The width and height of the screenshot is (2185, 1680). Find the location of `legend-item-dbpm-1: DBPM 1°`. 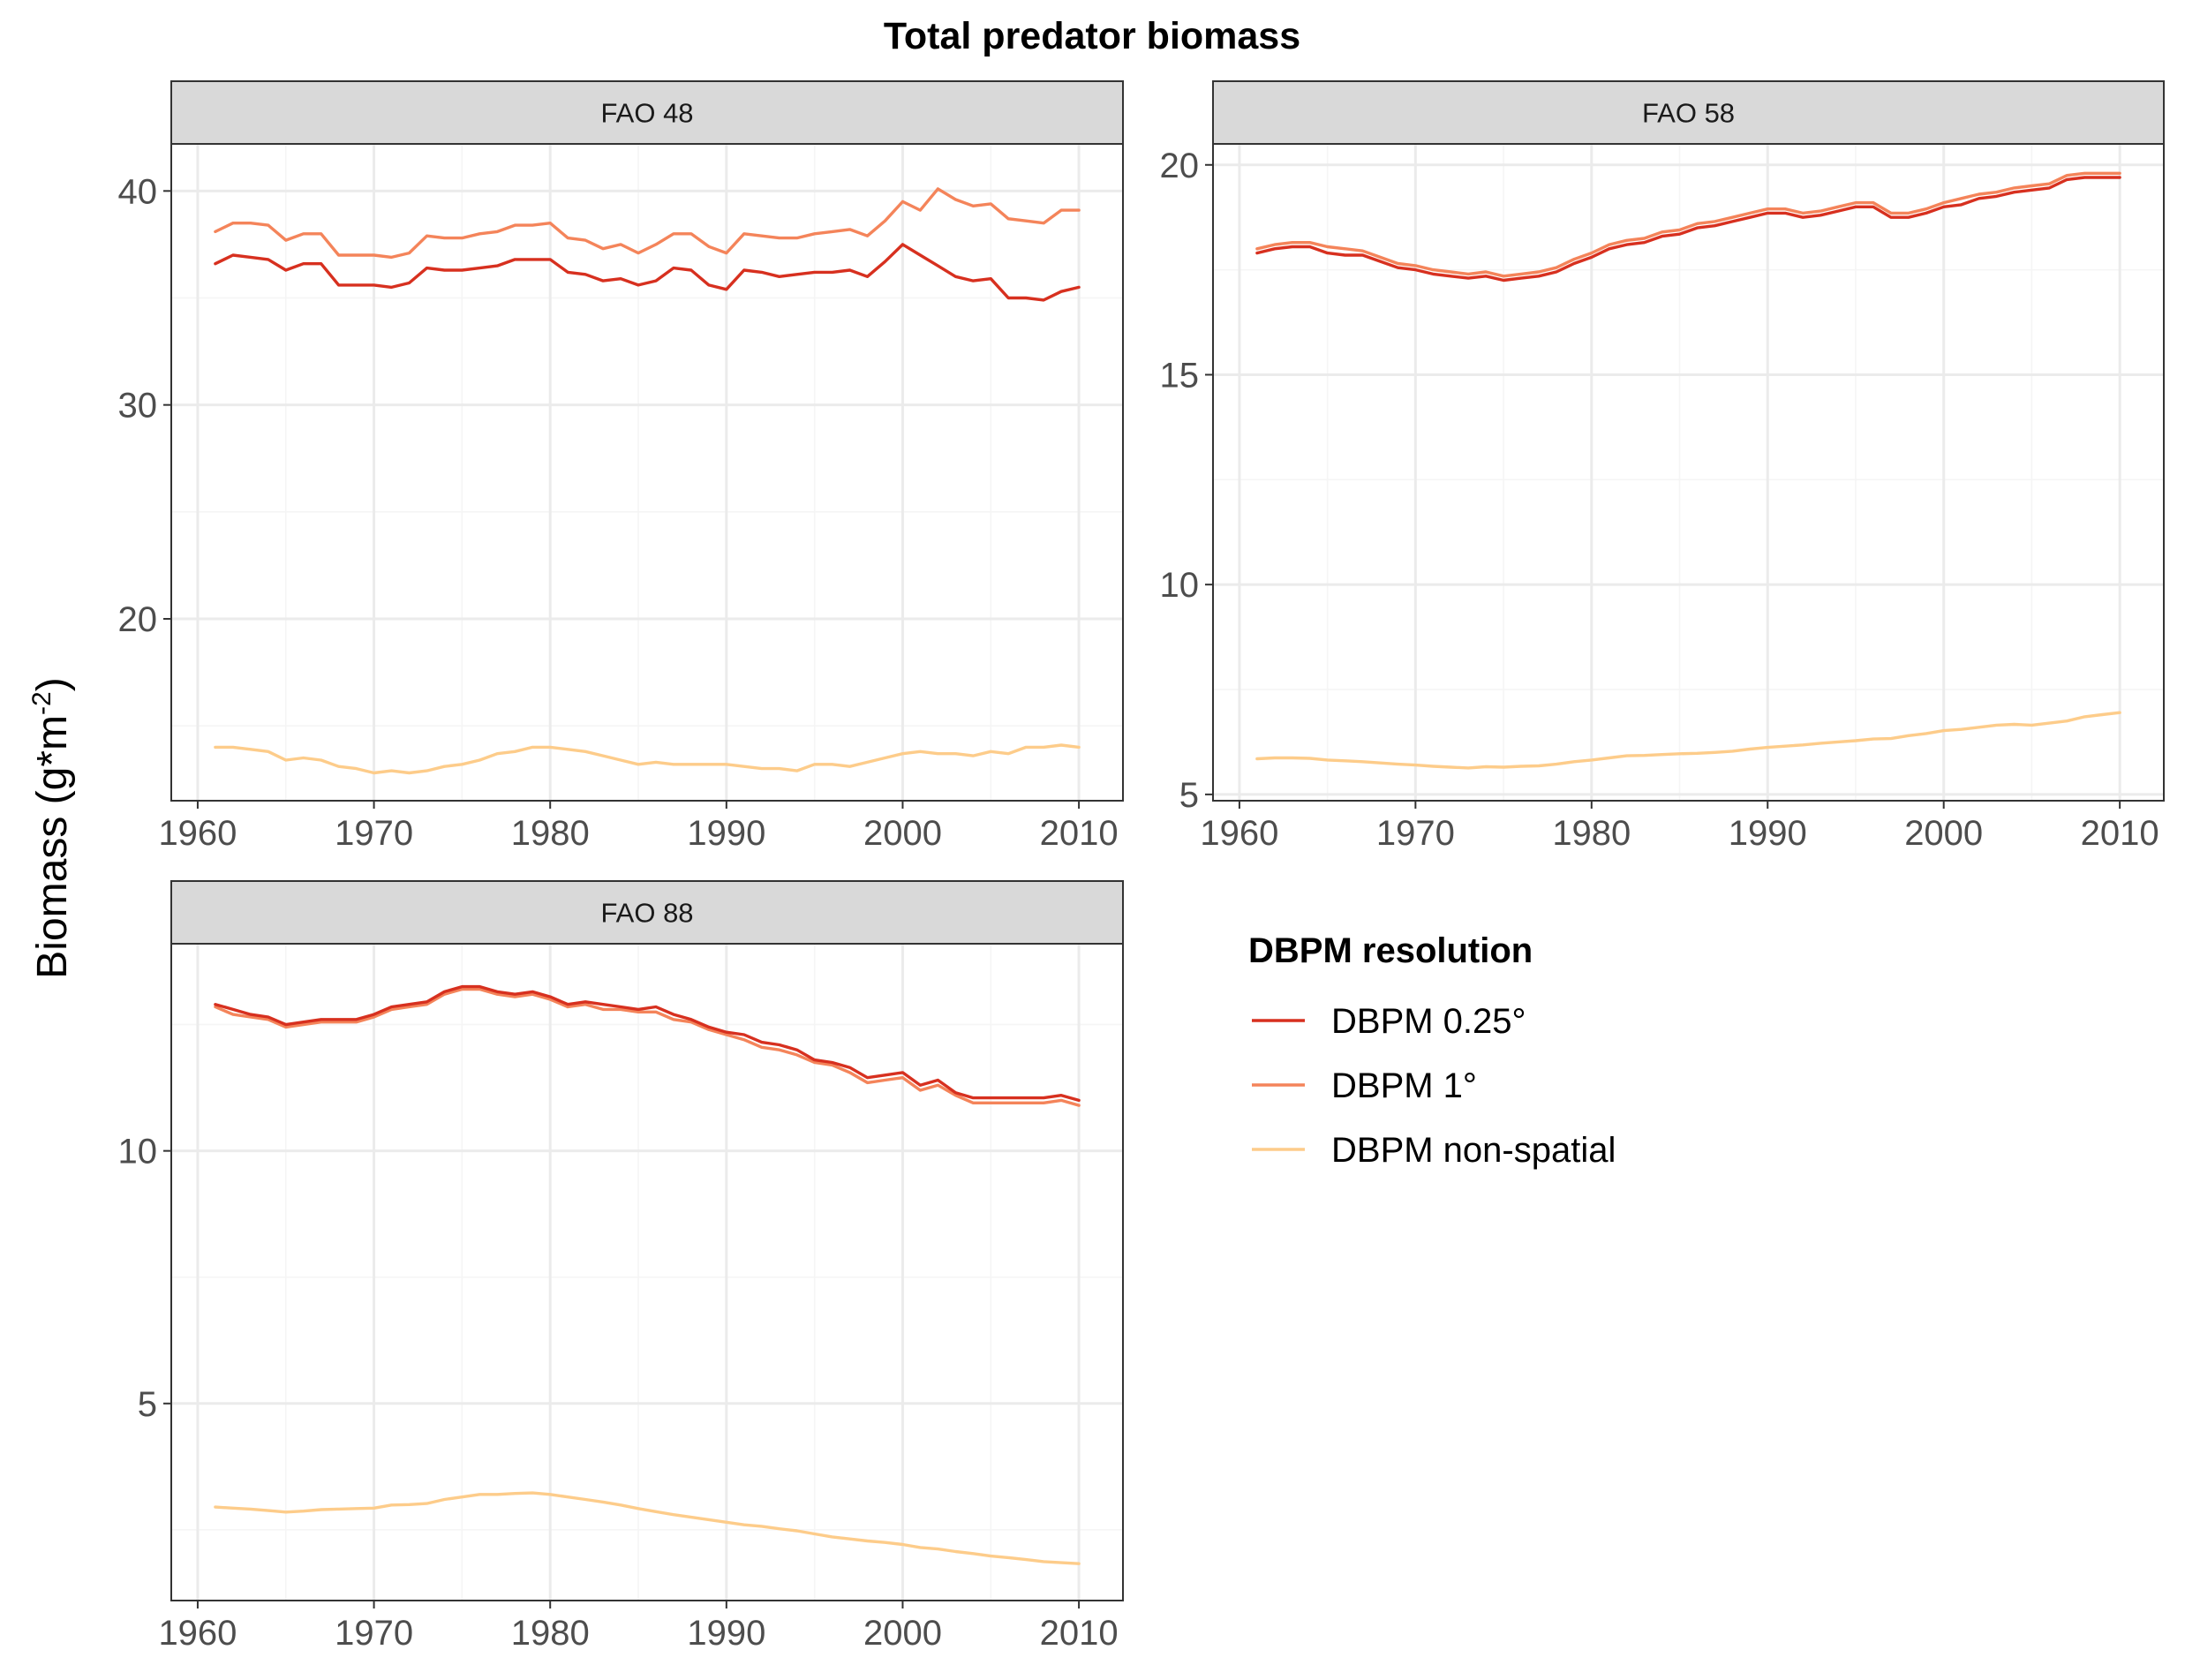

legend-item-dbpm-1: DBPM 1° is located at coordinates (1364, 1085).